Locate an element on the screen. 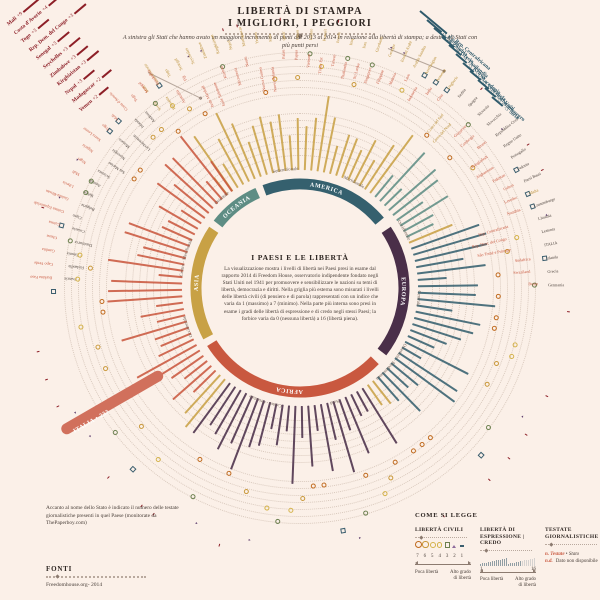  page-header: LIBERTÀ DI STAMPA I MIGLIORI, I PEGGIORI is located at coordinates (300, 22).